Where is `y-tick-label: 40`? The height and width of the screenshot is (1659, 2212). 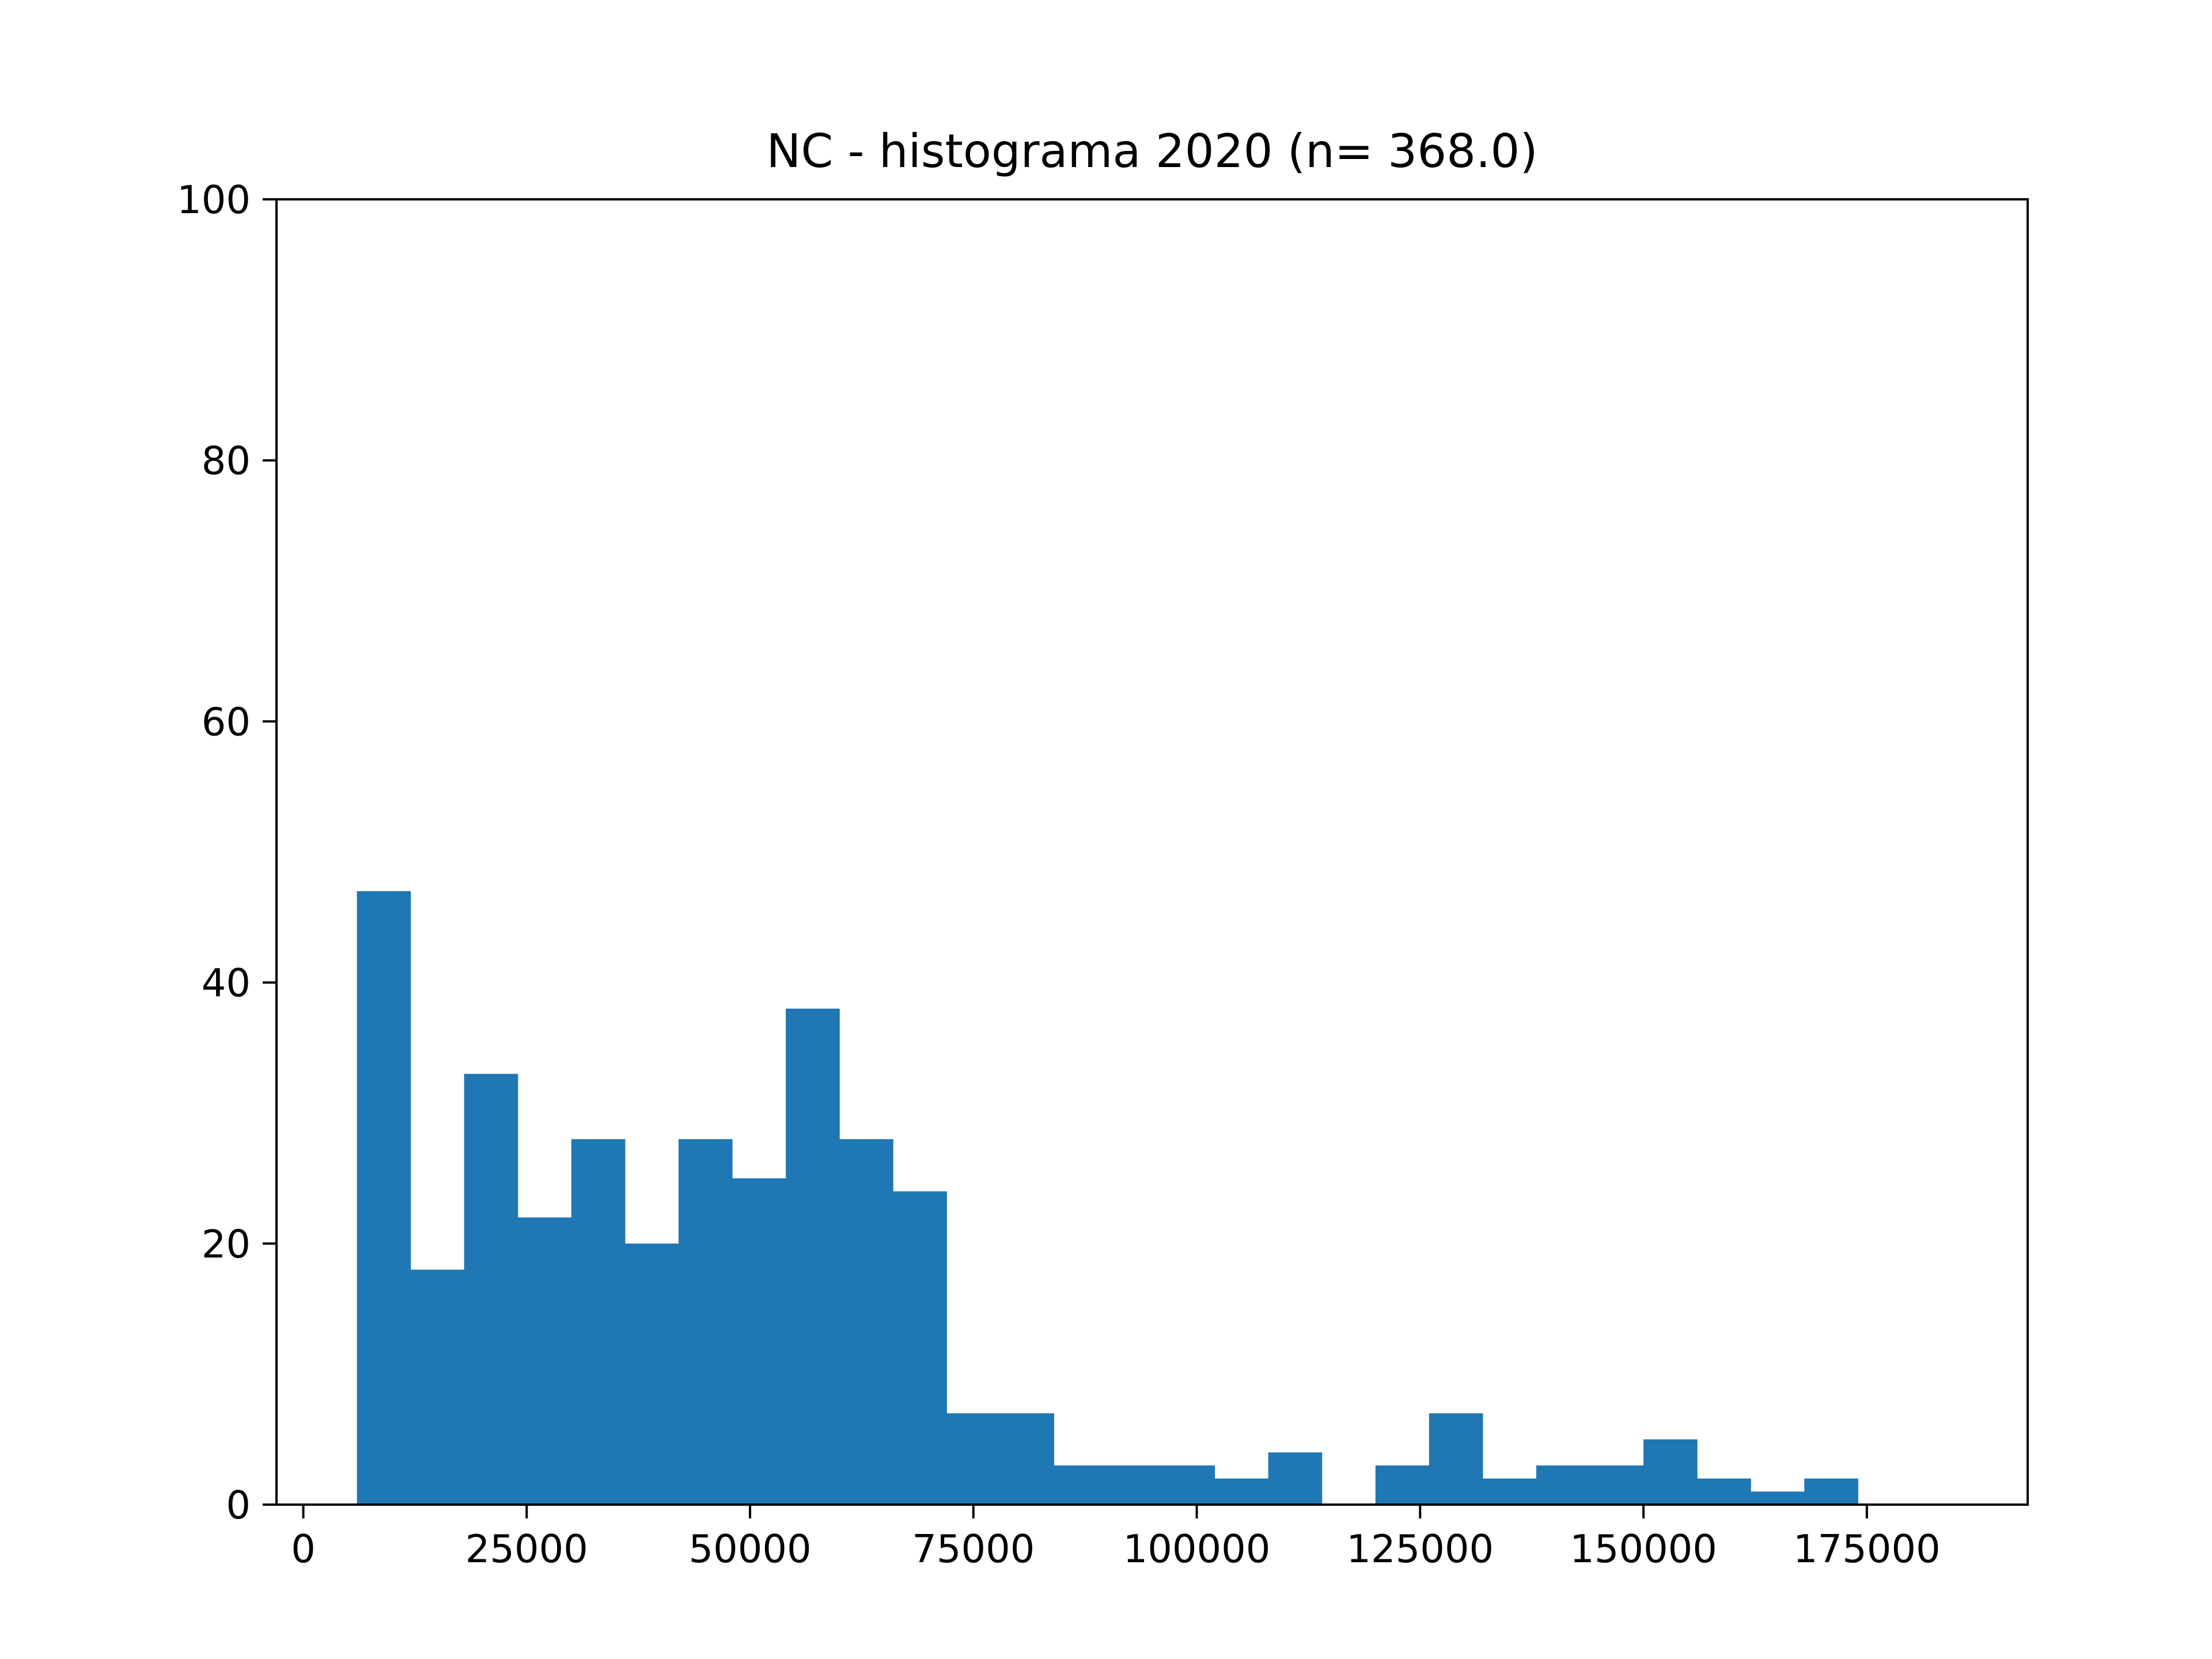
y-tick-label: 40 is located at coordinates (226, 983).